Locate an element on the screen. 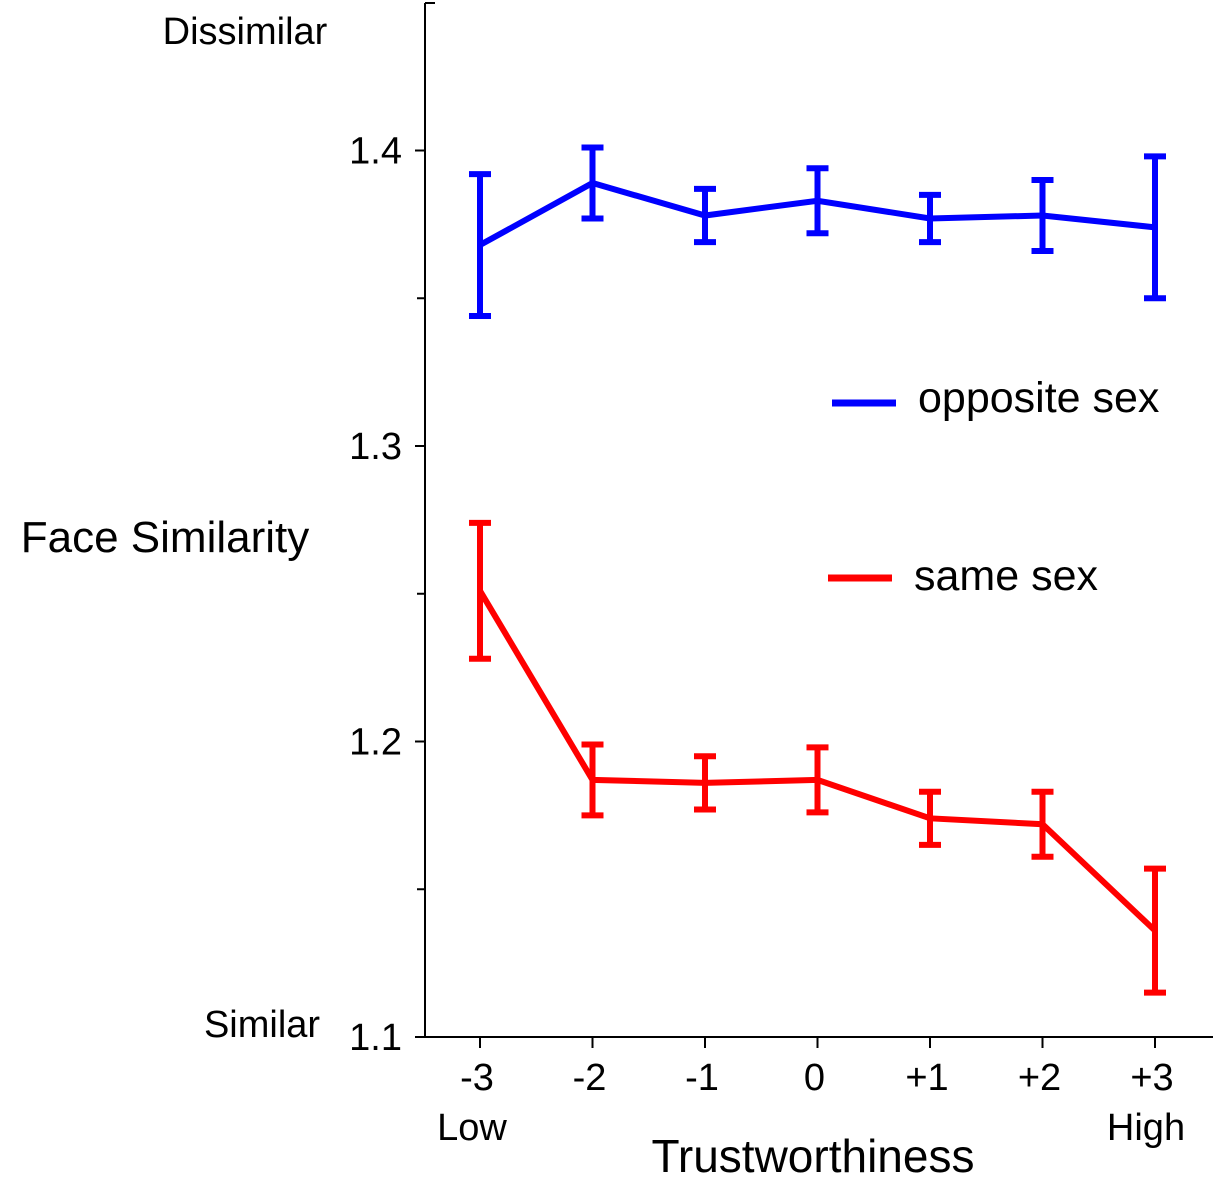  y-high-label: Dissimilar is located at coordinates (245, 32).